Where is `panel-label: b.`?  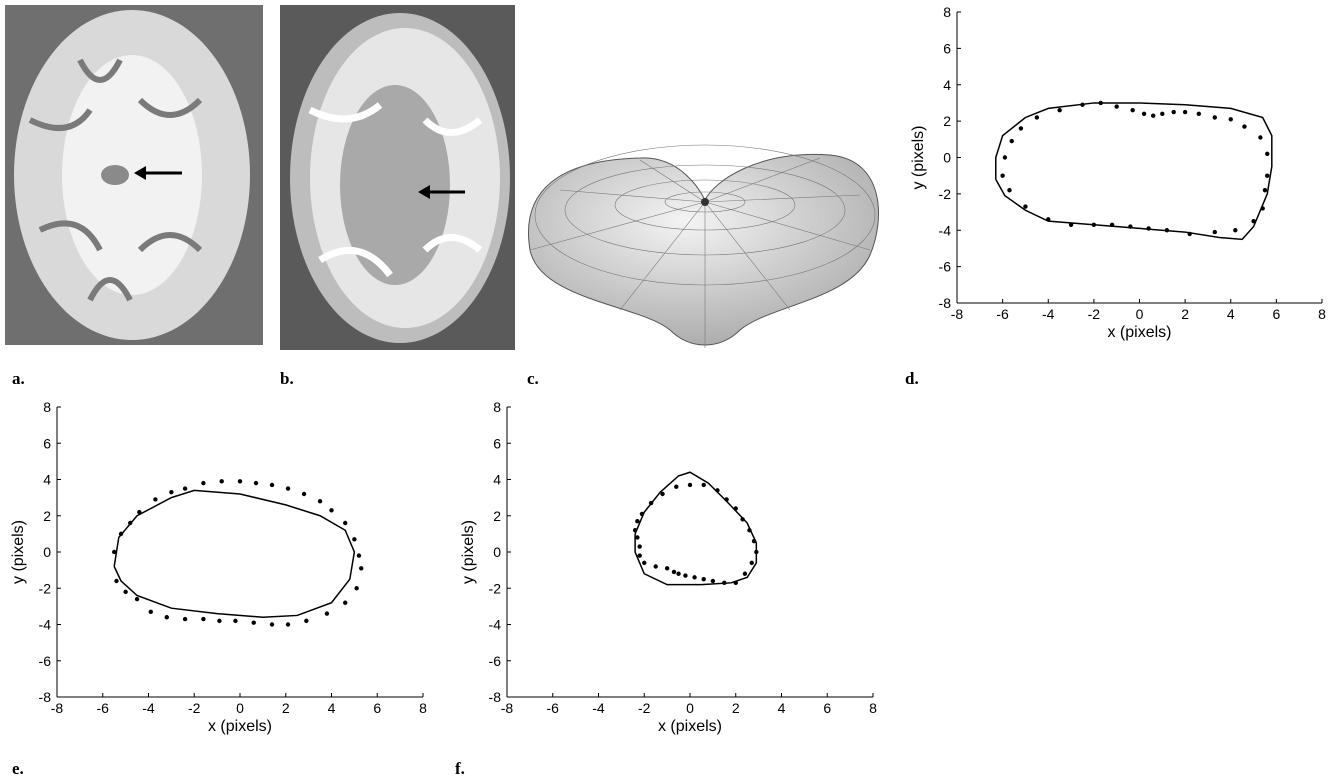 panel-label: b. is located at coordinates (287, 378).